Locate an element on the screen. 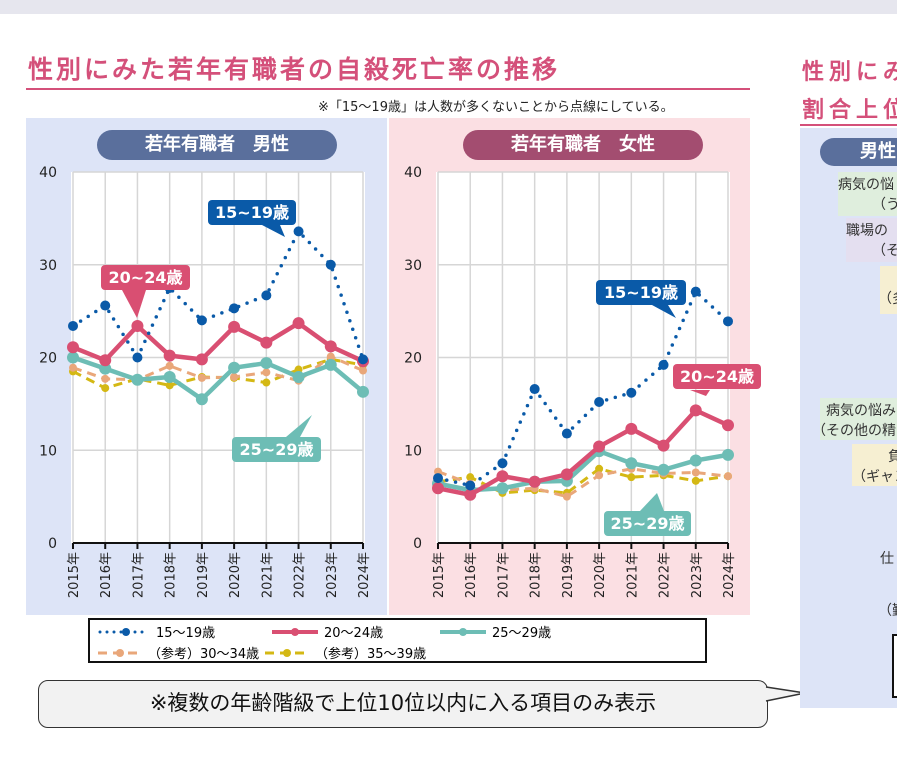 The image size is (897, 770). y-tick-label: 10 is located at coordinates (413, 451).